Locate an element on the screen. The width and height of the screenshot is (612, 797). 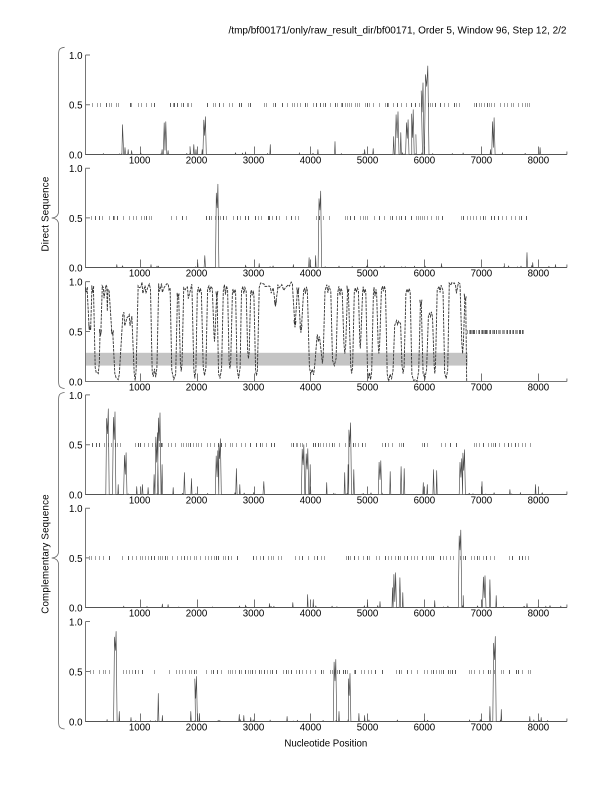
svg-text: Direct Sequence is located at coordinates (46, 214).